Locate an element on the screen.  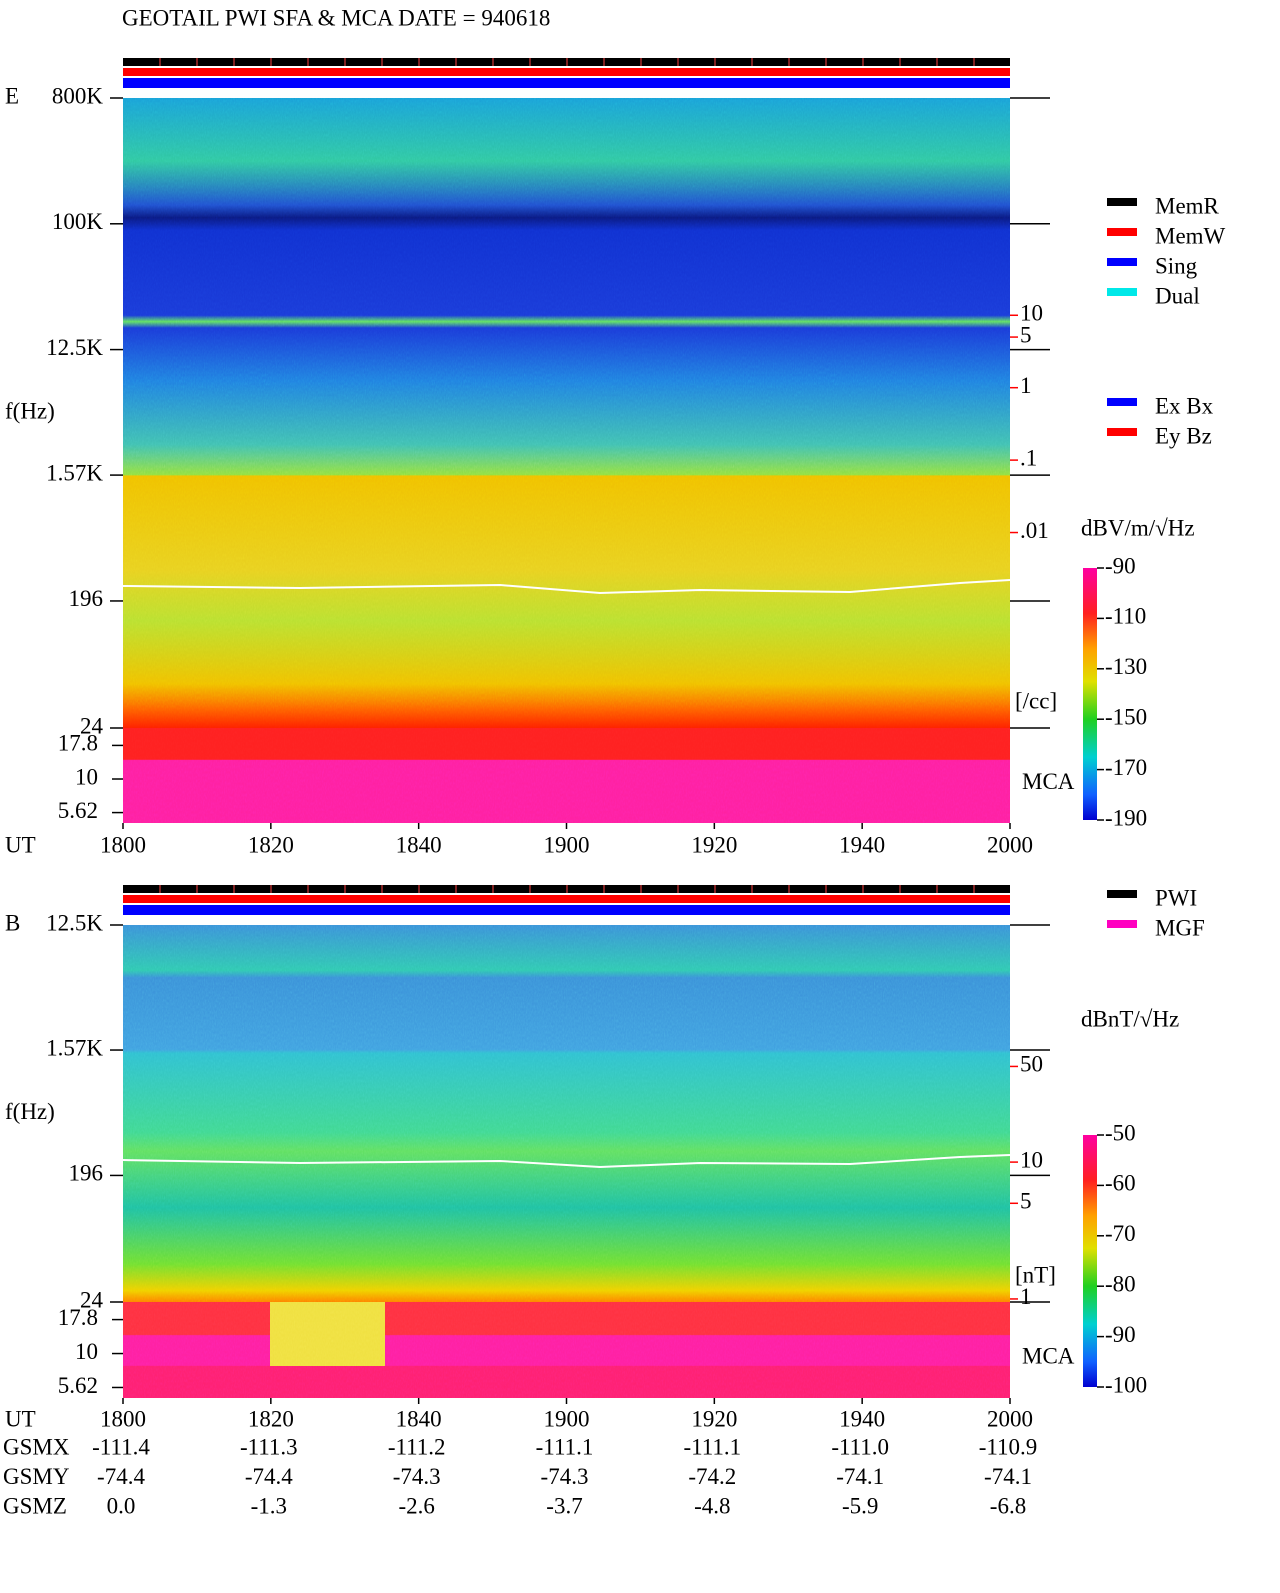
right-axis-tick-label: 10 is located at coordinates (1031, 1159).